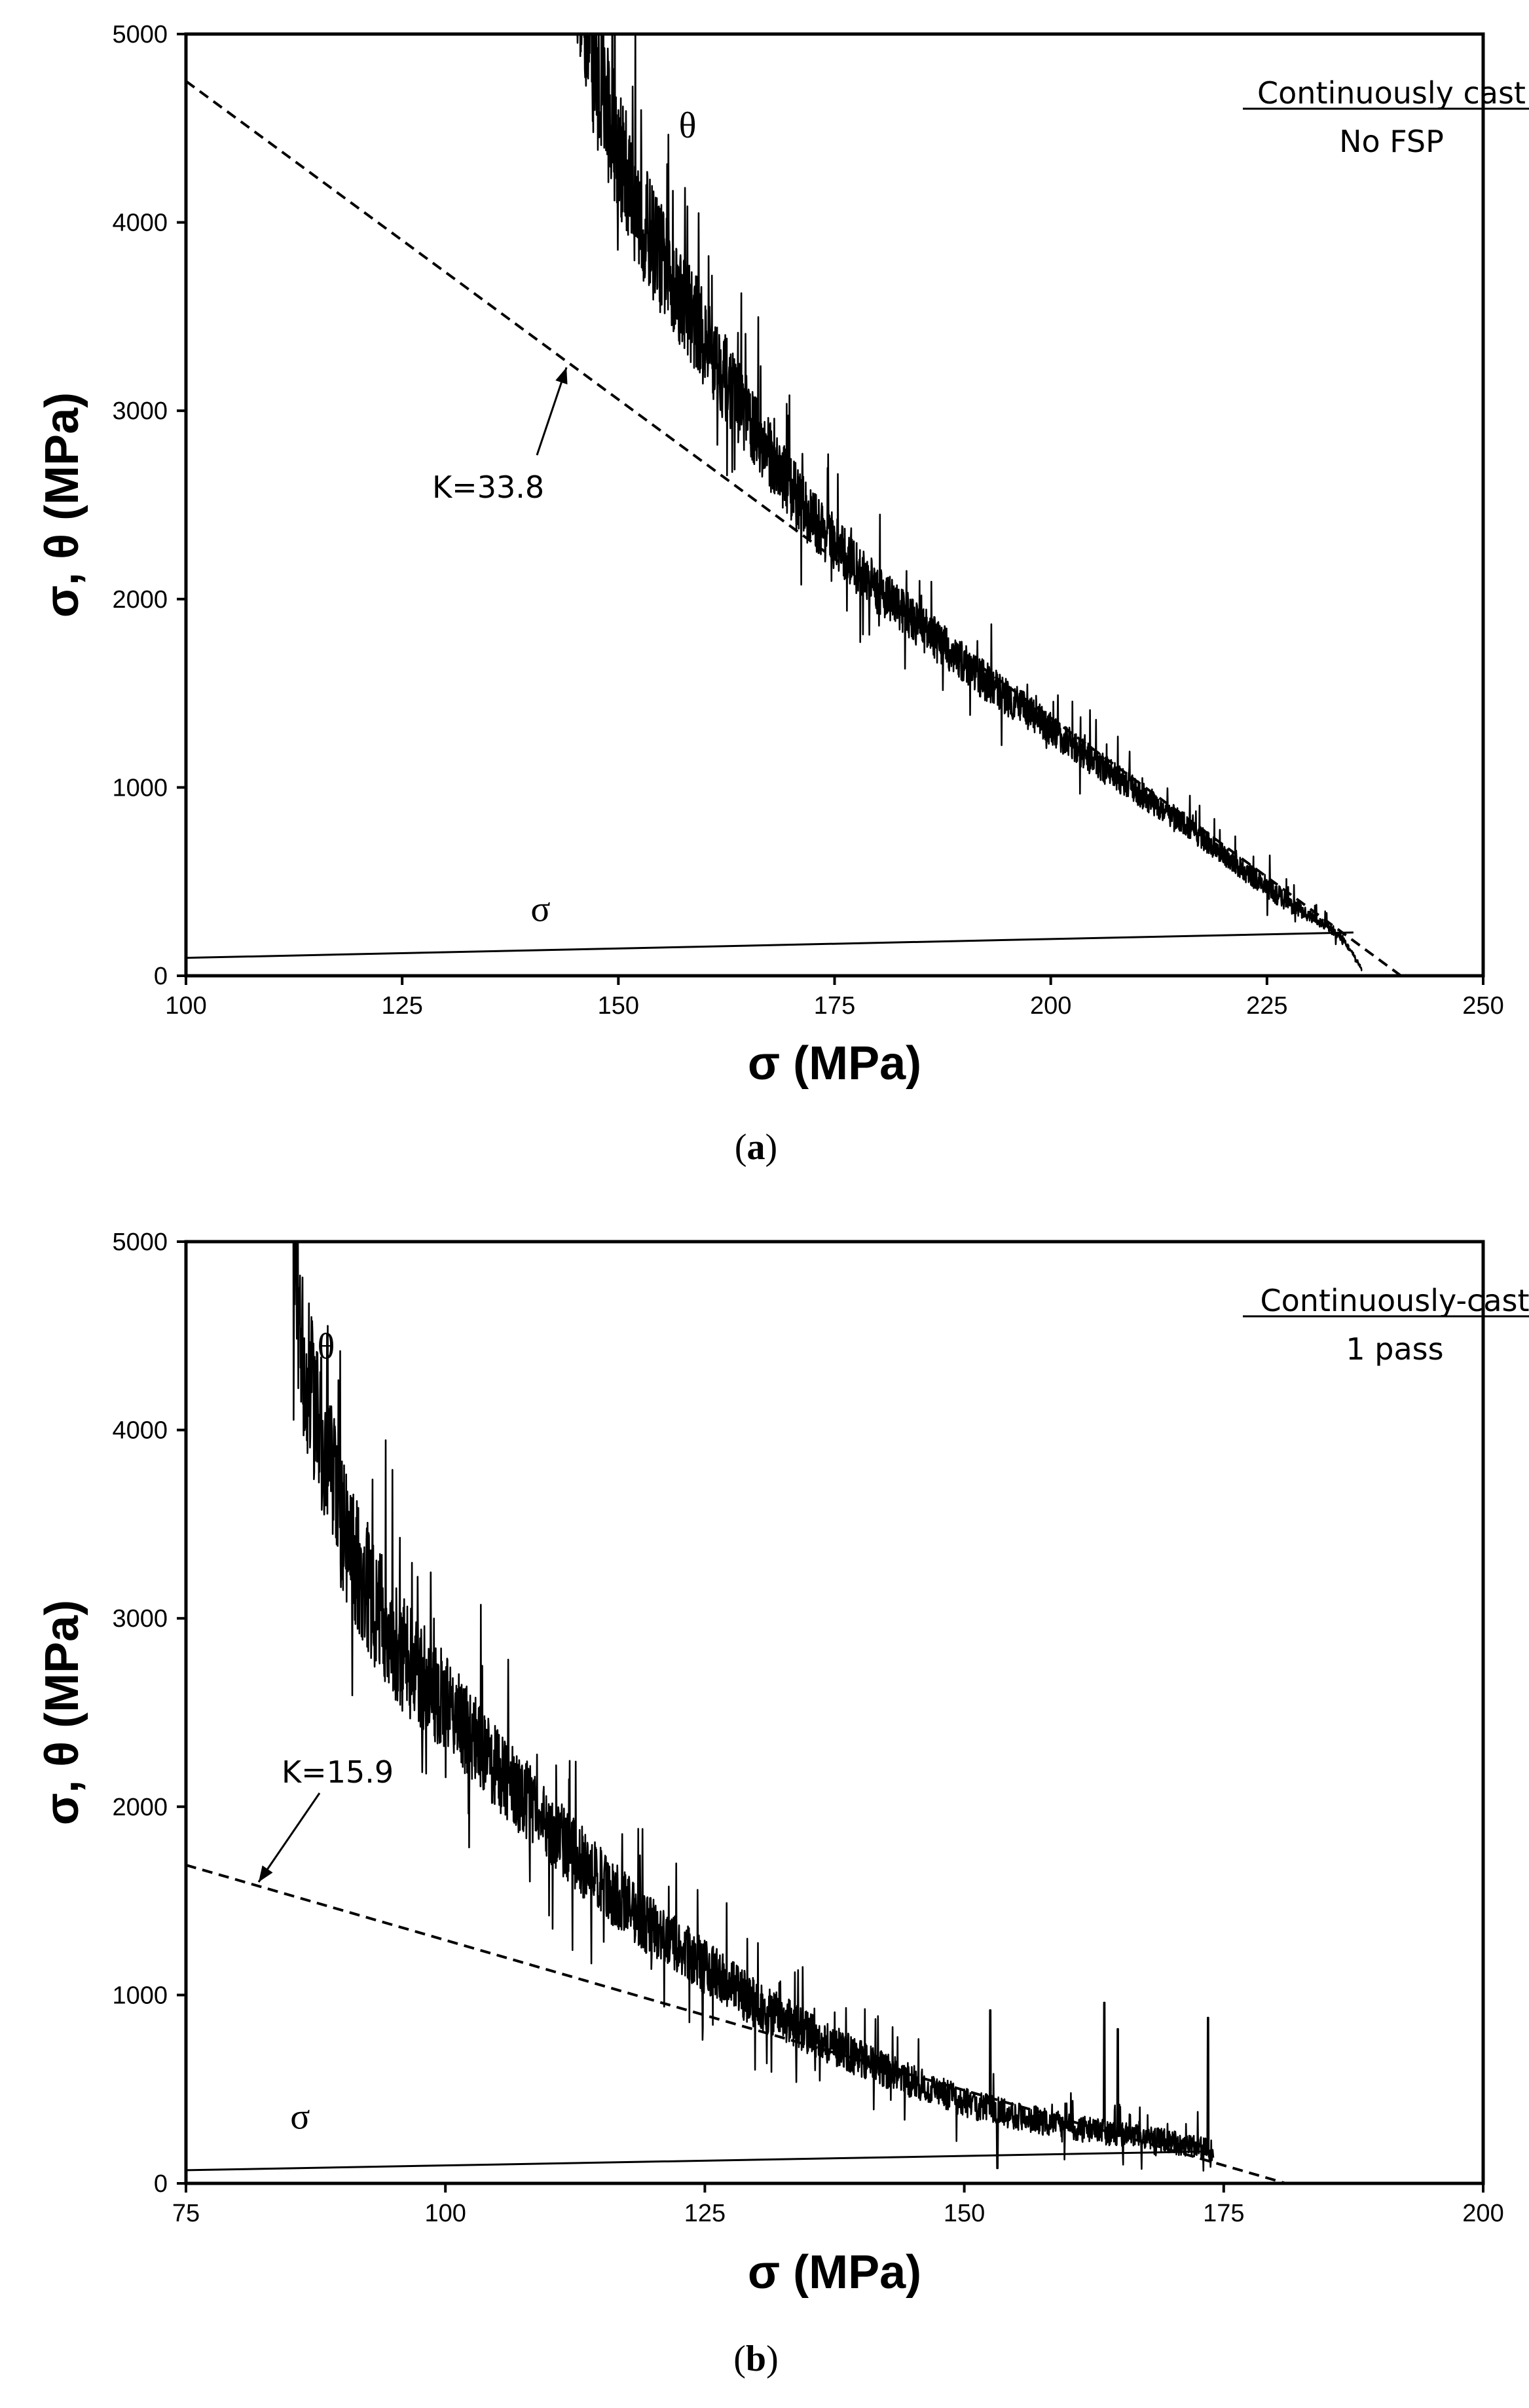 This screenshot has height=2408, width=1529. Describe the element at coordinates (186, 2213) in the screenshot. I see `x-tick-label: 75` at that location.